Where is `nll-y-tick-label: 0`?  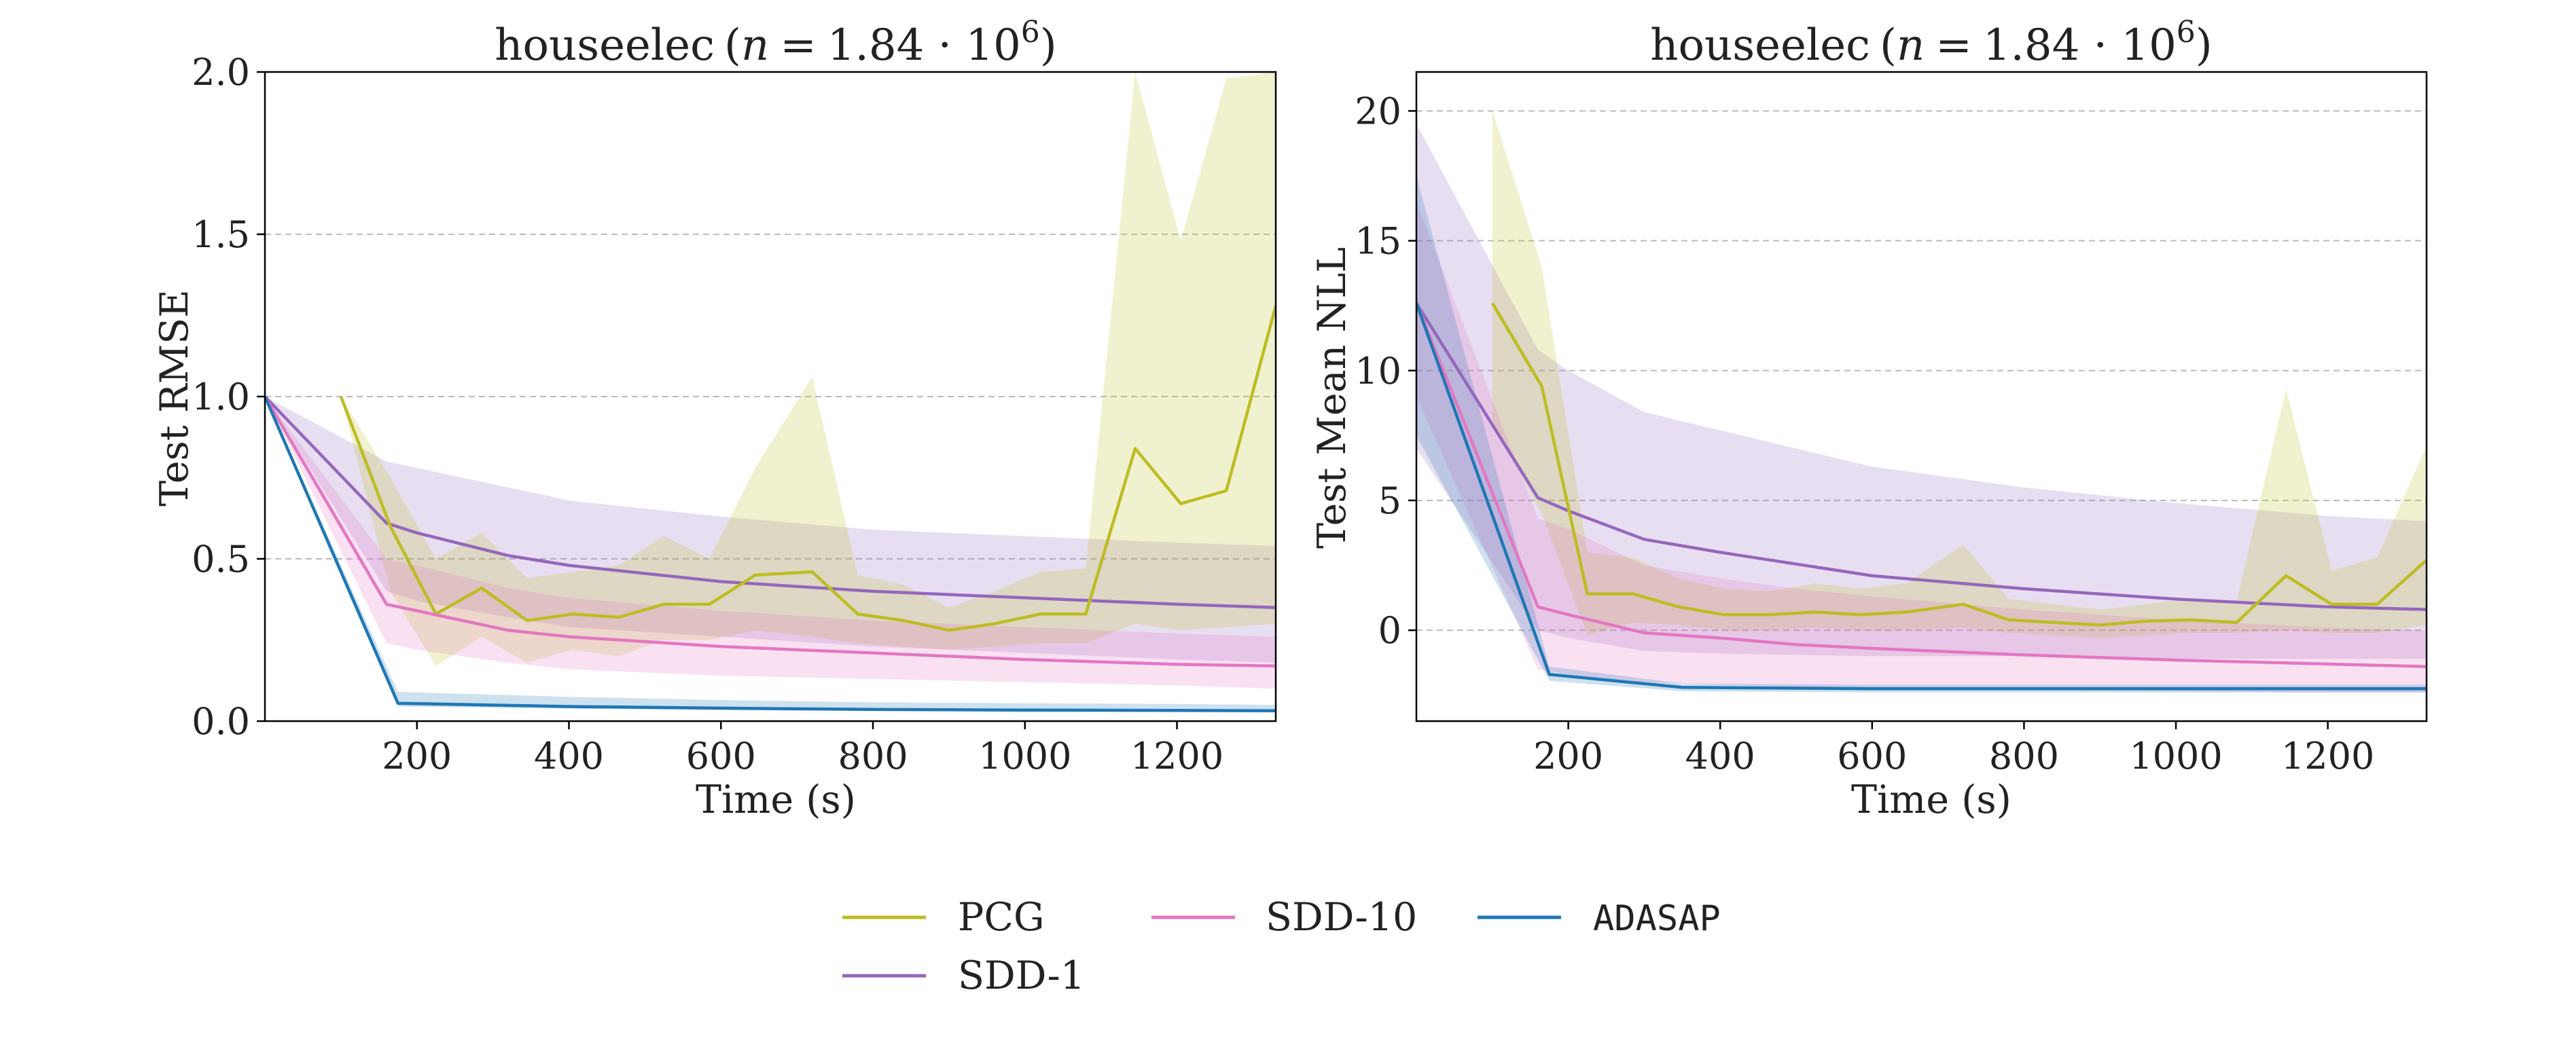
nll-y-tick-label: 0 is located at coordinates (1389, 630).